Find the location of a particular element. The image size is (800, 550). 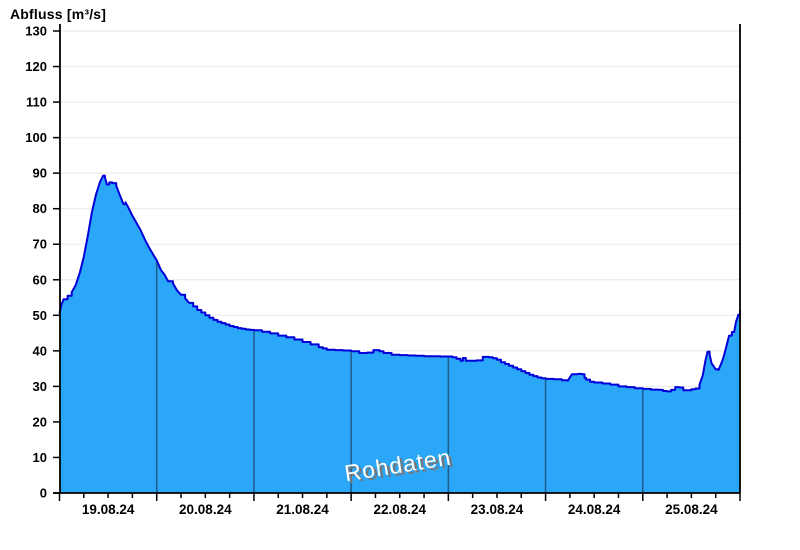

x-day-label: 25.08.24 is located at coordinates (691, 509).